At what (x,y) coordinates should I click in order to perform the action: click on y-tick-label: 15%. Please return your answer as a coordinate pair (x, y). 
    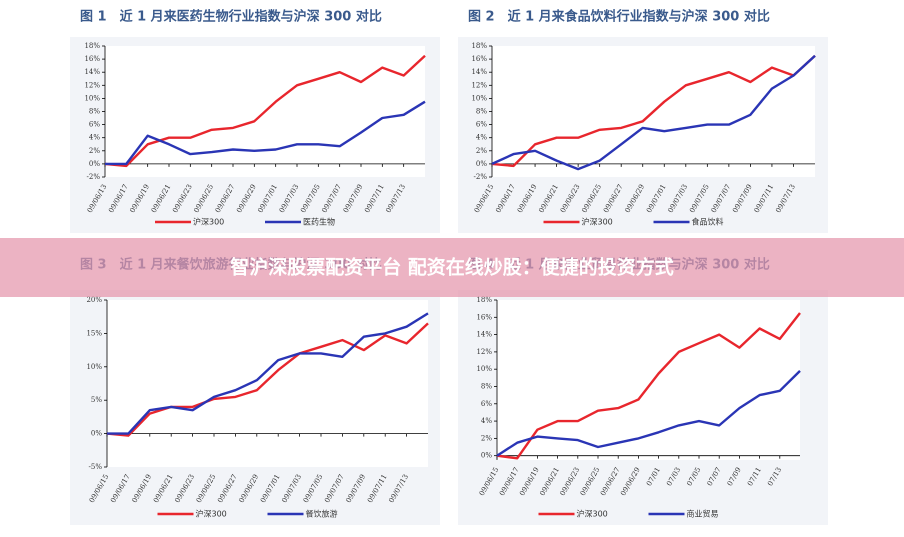
    Looking at the image, I should click on (94, 333).